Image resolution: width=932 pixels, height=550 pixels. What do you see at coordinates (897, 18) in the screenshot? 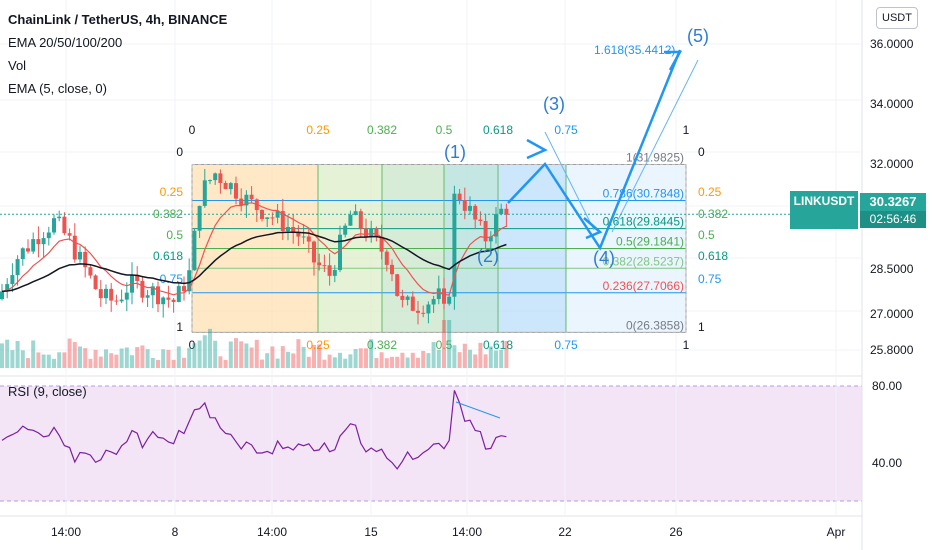
I see `currency-button: USDT` at bounding box center [897, 18].